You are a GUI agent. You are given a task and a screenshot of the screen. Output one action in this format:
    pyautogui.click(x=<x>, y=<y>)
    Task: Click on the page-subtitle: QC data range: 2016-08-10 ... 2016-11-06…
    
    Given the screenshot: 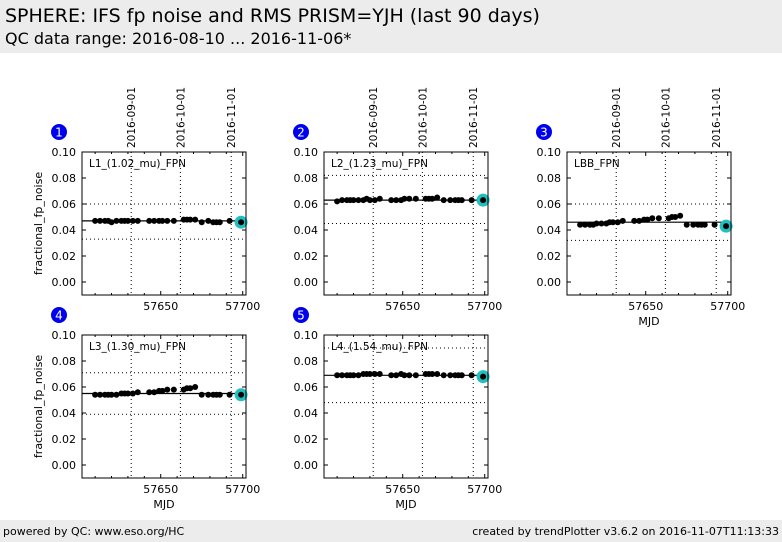 What is the action you would take?
    pyautogui.click(x=178, y=38)
    